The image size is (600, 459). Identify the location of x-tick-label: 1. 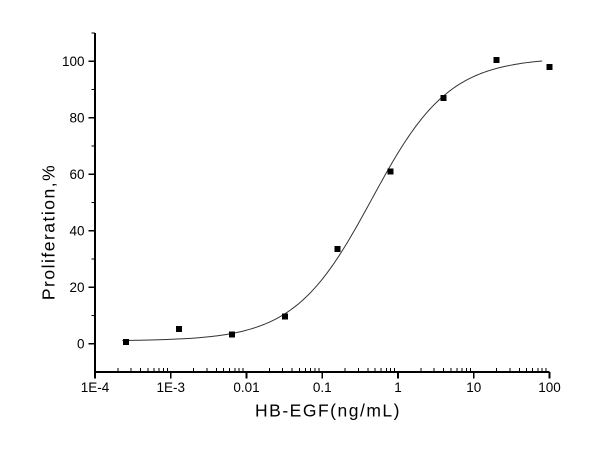
(398, 387).